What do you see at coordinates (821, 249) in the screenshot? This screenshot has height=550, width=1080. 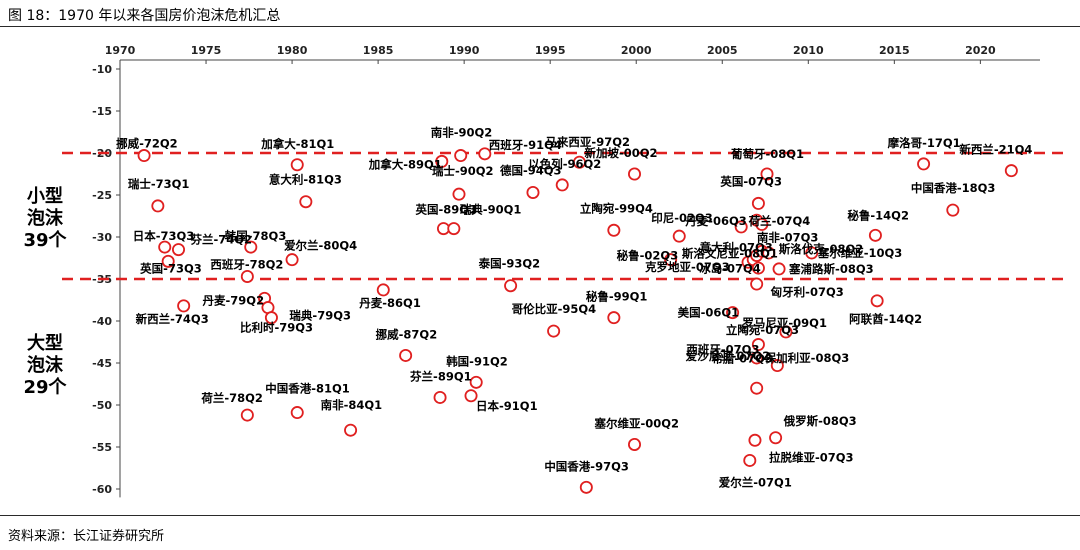 I see `data-point-label: 斯洛伐克-08Q2` at bounding box center [821, 249].